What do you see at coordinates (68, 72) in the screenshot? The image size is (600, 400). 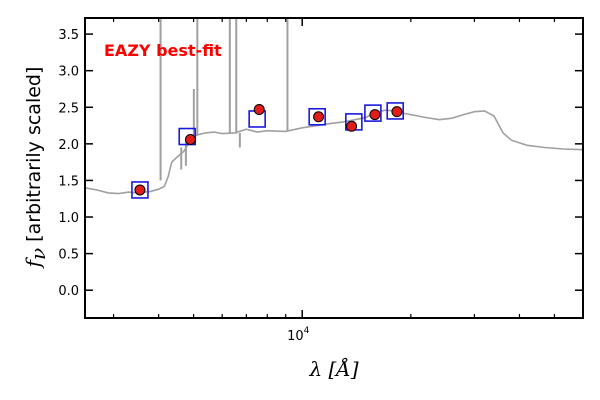 I see `y-tick-label: 3.0` at bounding box center [68, 72].